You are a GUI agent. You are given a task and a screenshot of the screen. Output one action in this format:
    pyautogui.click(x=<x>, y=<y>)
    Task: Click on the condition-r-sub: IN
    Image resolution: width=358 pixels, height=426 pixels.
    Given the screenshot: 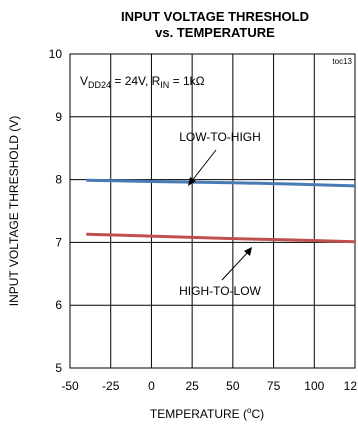 What is the action you would take?
    pyautogui.click(x=164, y=85)
    